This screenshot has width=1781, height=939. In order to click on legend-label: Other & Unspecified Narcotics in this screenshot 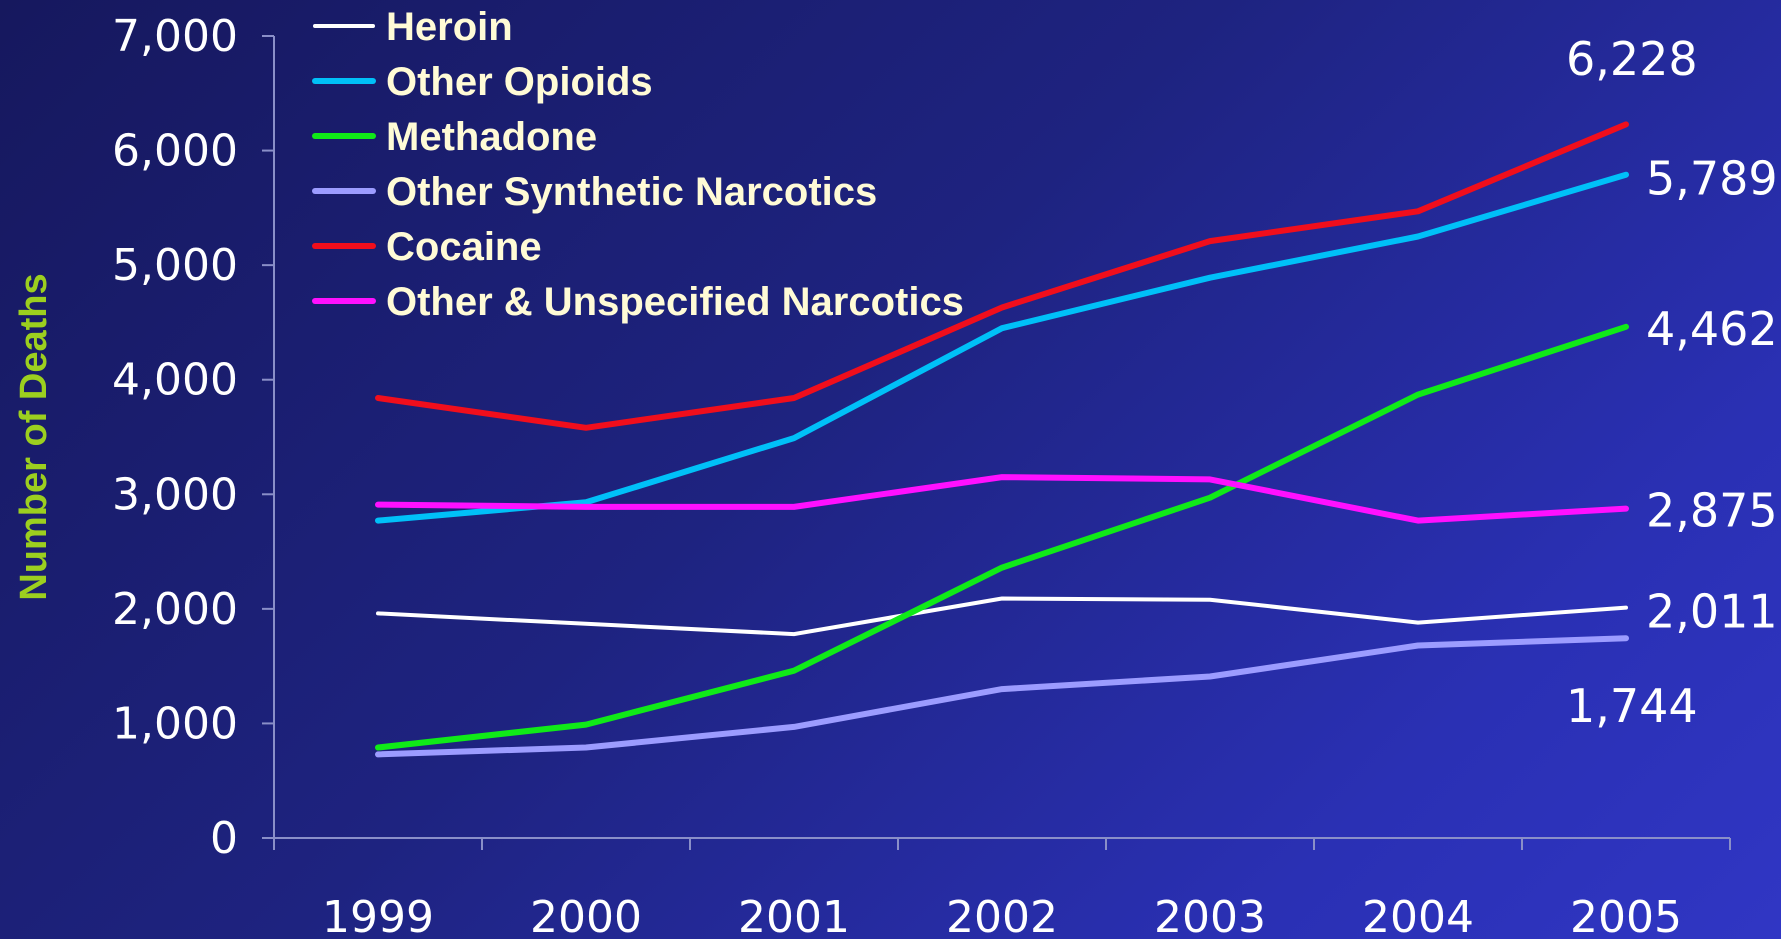, I will do `click(675, 302)`.